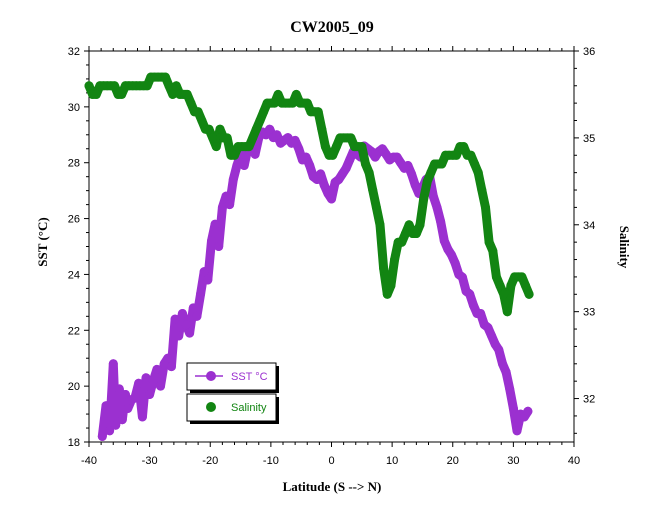 The height and width of the screenshot is (516, 665). Describe the element at coordinates (74, 220) in the screenshot. I see `y-tick-label: 26` at that location.